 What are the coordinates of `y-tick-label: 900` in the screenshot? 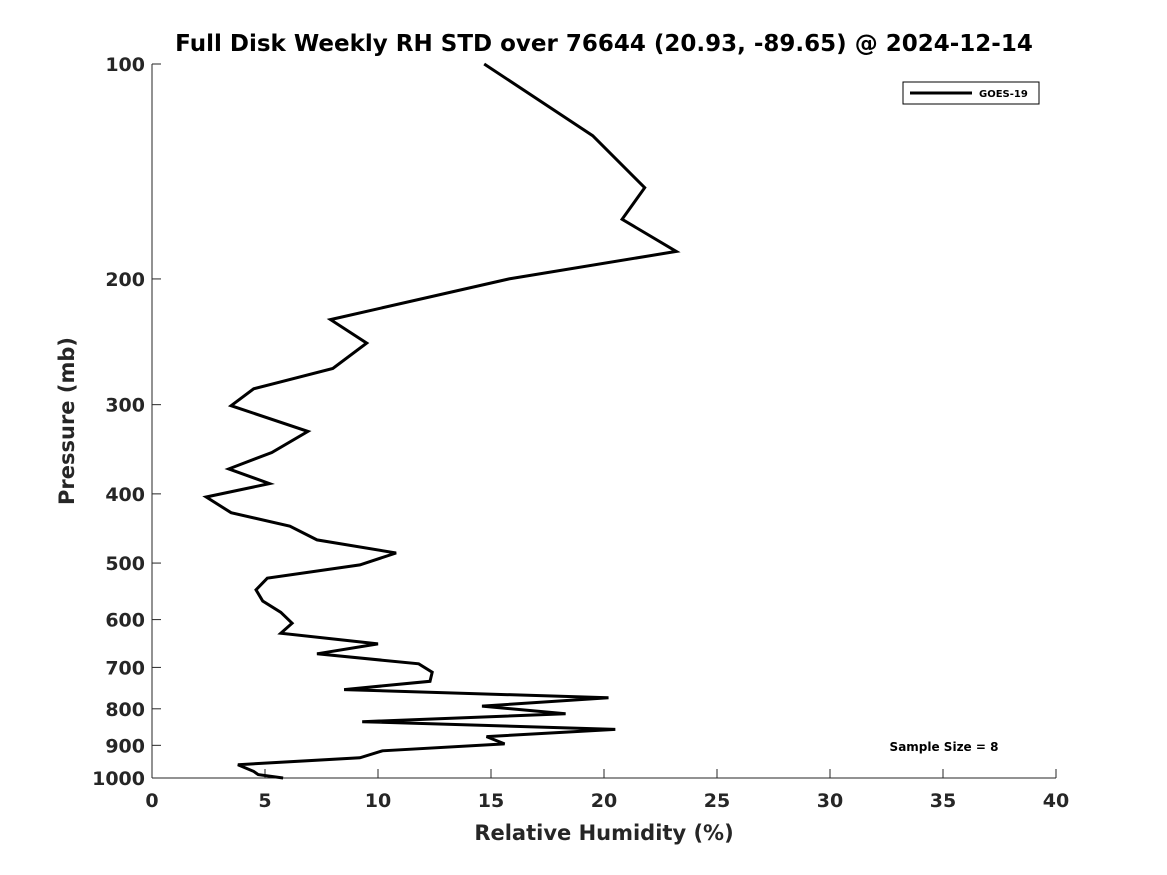 It's located at (125, 746).